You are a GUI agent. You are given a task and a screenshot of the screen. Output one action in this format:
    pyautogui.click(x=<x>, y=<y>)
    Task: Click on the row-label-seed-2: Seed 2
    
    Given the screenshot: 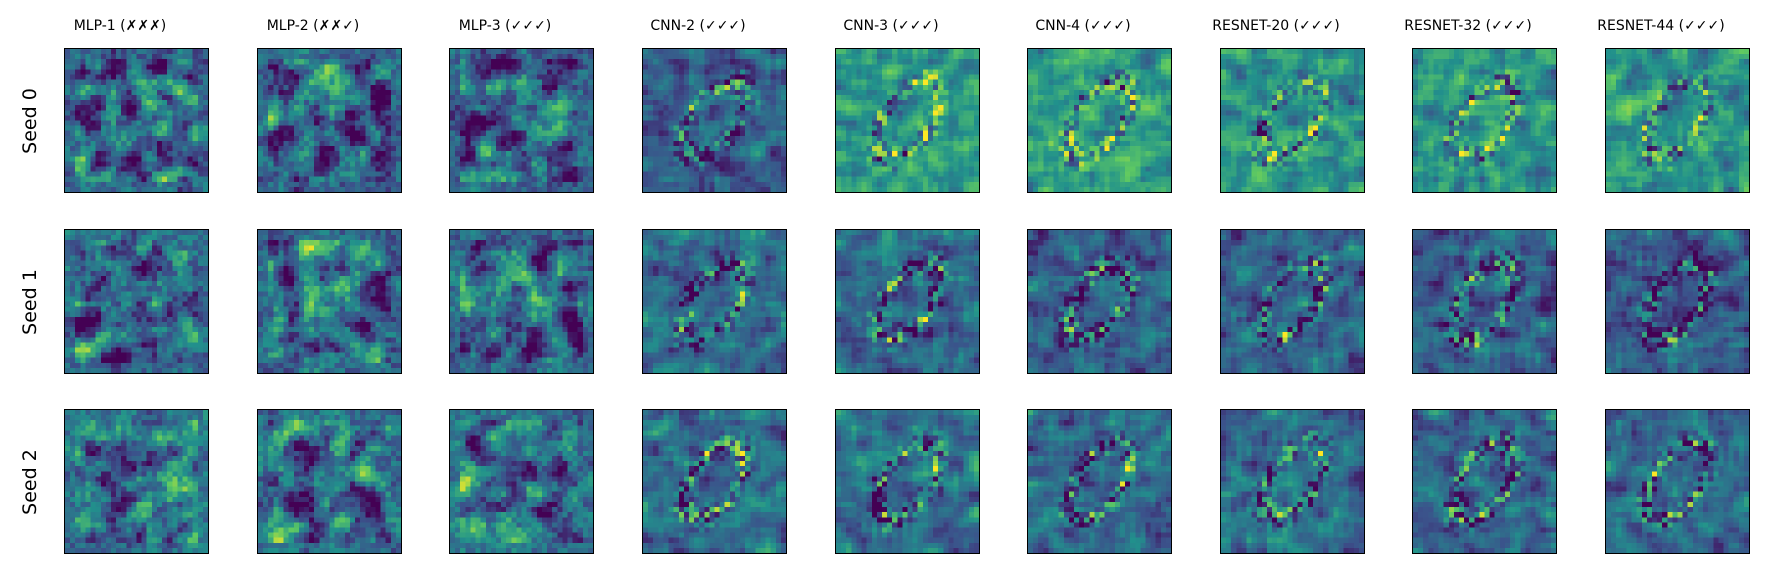 What is the action you would take?
    pyautogui.click(x=30, y=482)
    